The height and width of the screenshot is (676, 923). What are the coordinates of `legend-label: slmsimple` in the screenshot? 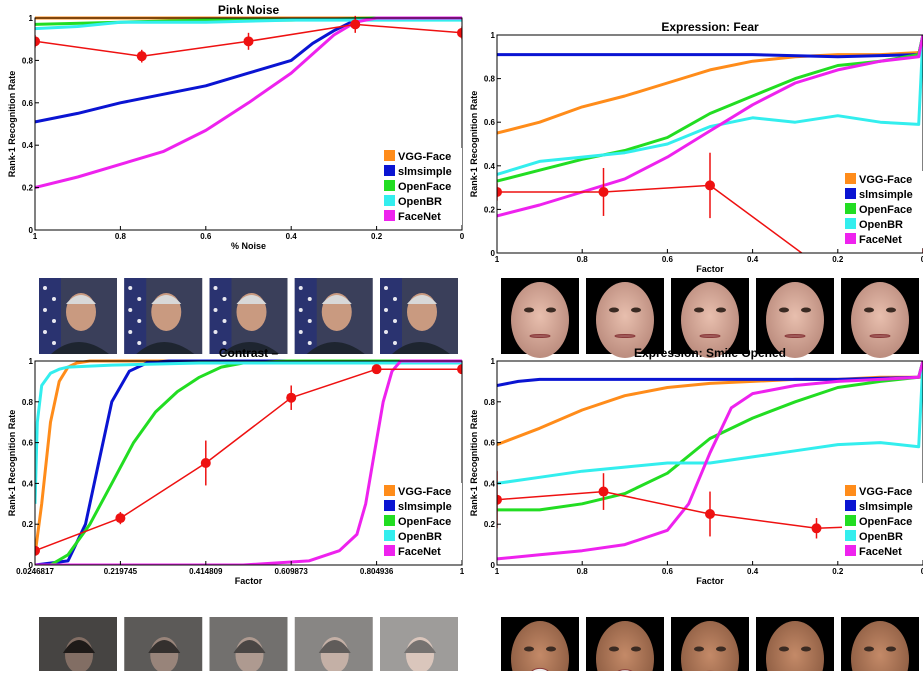 It's located at (425, 172).